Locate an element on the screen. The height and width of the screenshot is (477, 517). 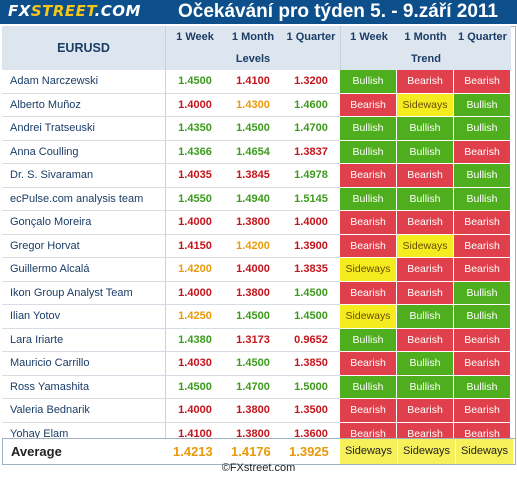
analyst-name: Andrei Tratseuski is located at coordinates (83, 129).